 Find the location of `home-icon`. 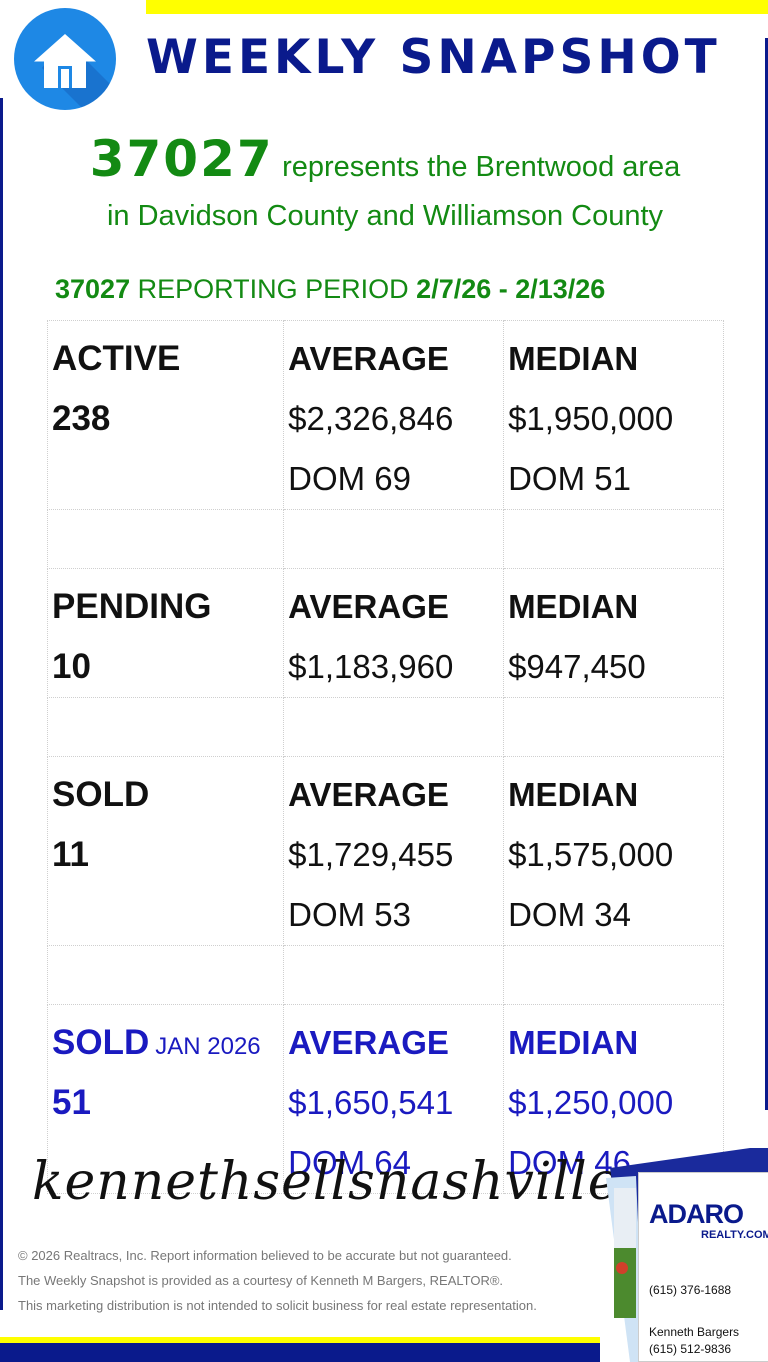

home-icon is located at coordinates (65, 59).